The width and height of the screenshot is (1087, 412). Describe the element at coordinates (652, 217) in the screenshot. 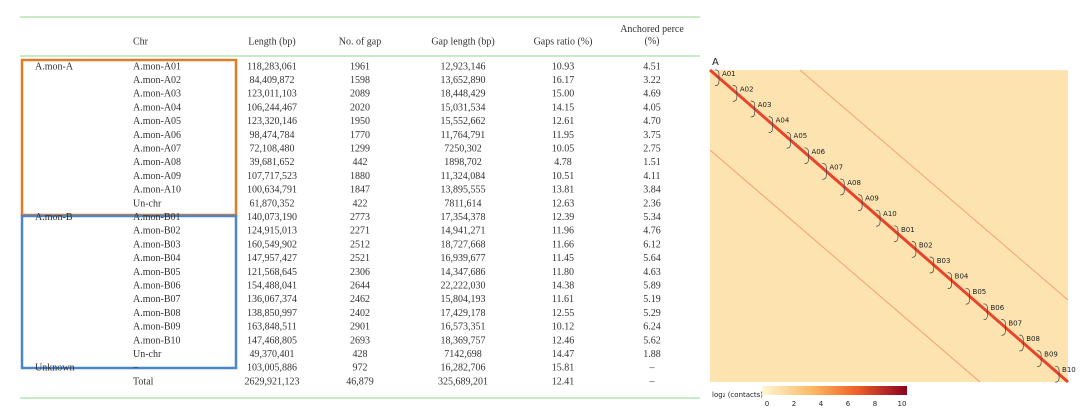

I see `table-cell: 5.34` at that location.